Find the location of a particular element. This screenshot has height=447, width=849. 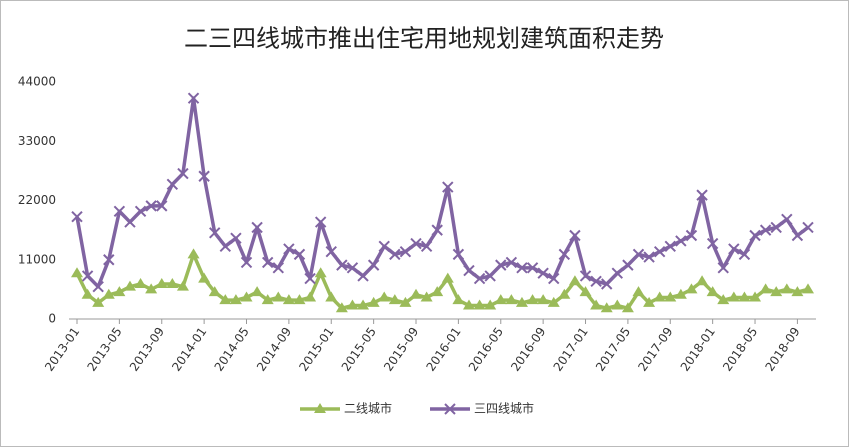

y-tick-label: 0 is located at coordinates (52, 319).